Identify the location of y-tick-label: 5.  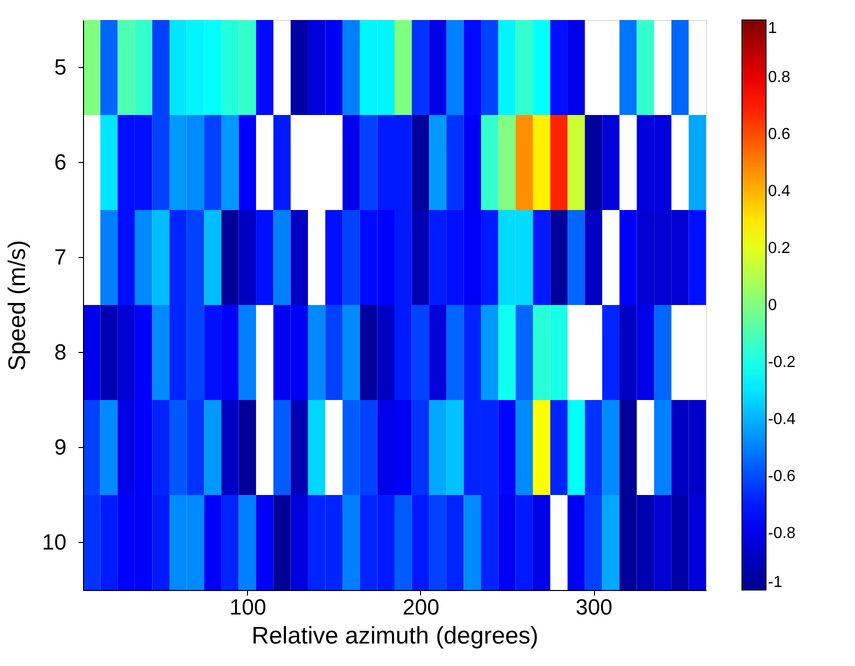
(60, 67).